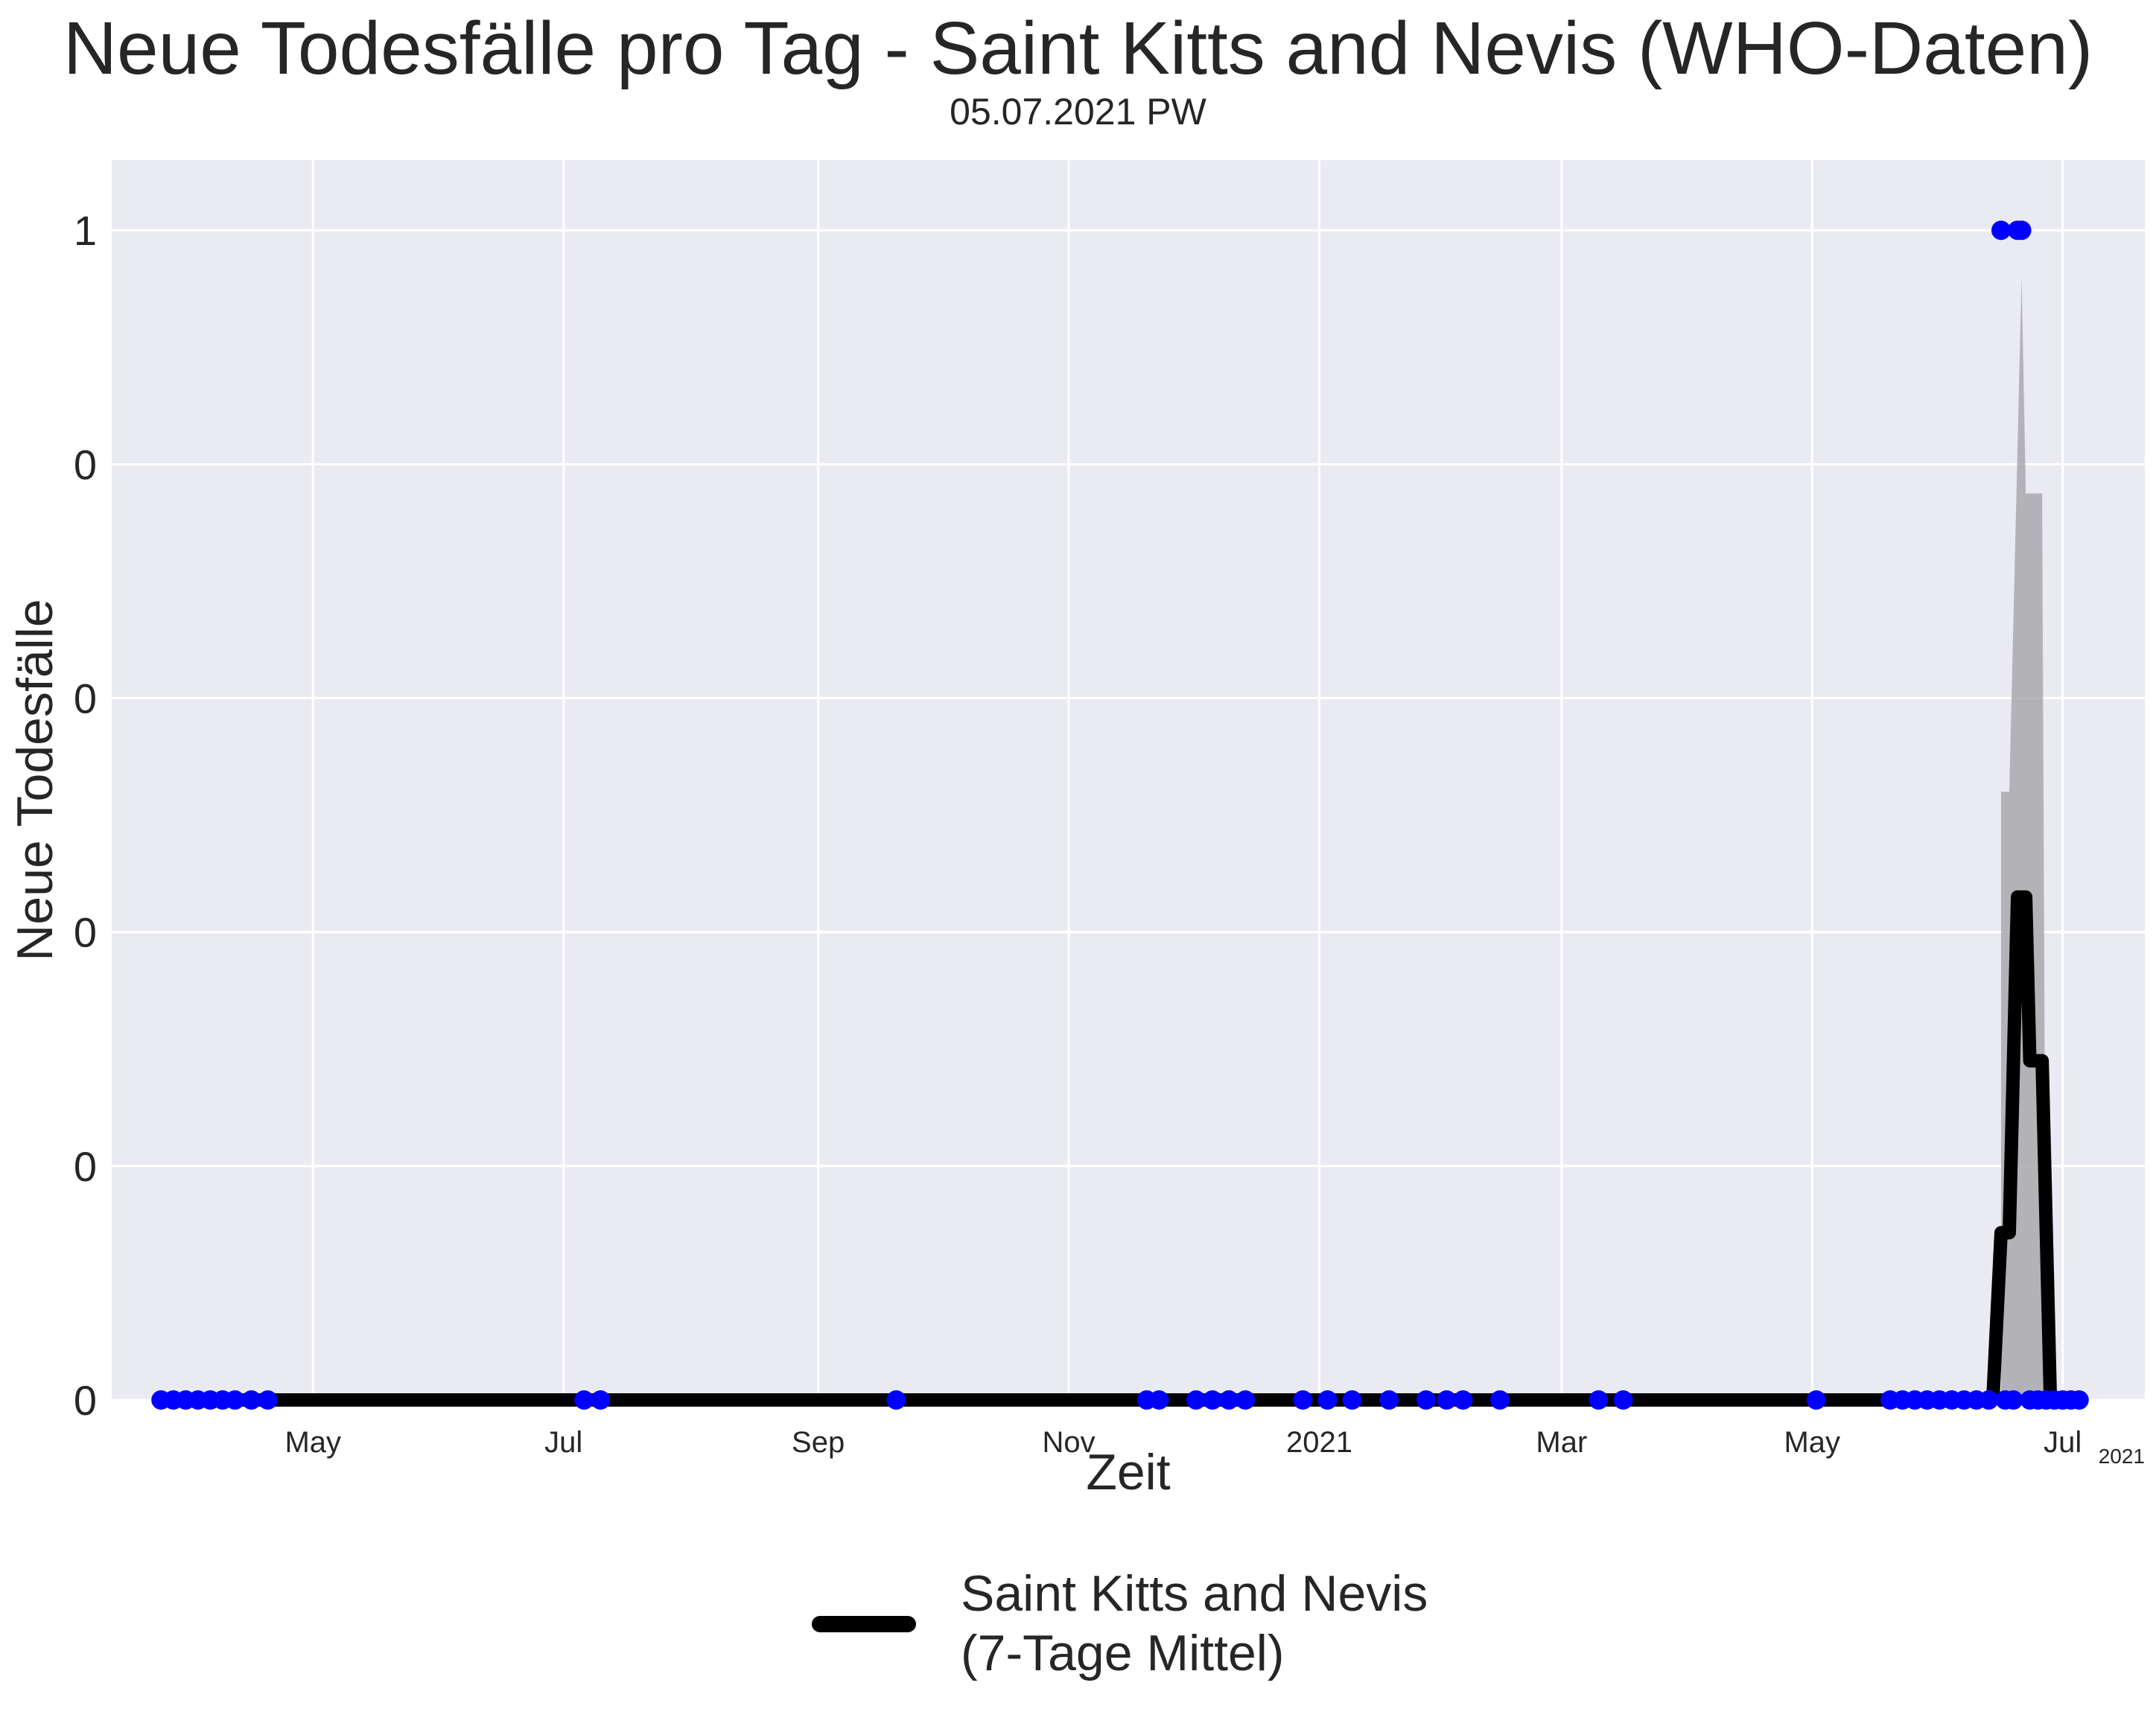 This screenshot has width=2156, height=1709. I want to click on x-tick-label: 2021, so click(1319, 1442).